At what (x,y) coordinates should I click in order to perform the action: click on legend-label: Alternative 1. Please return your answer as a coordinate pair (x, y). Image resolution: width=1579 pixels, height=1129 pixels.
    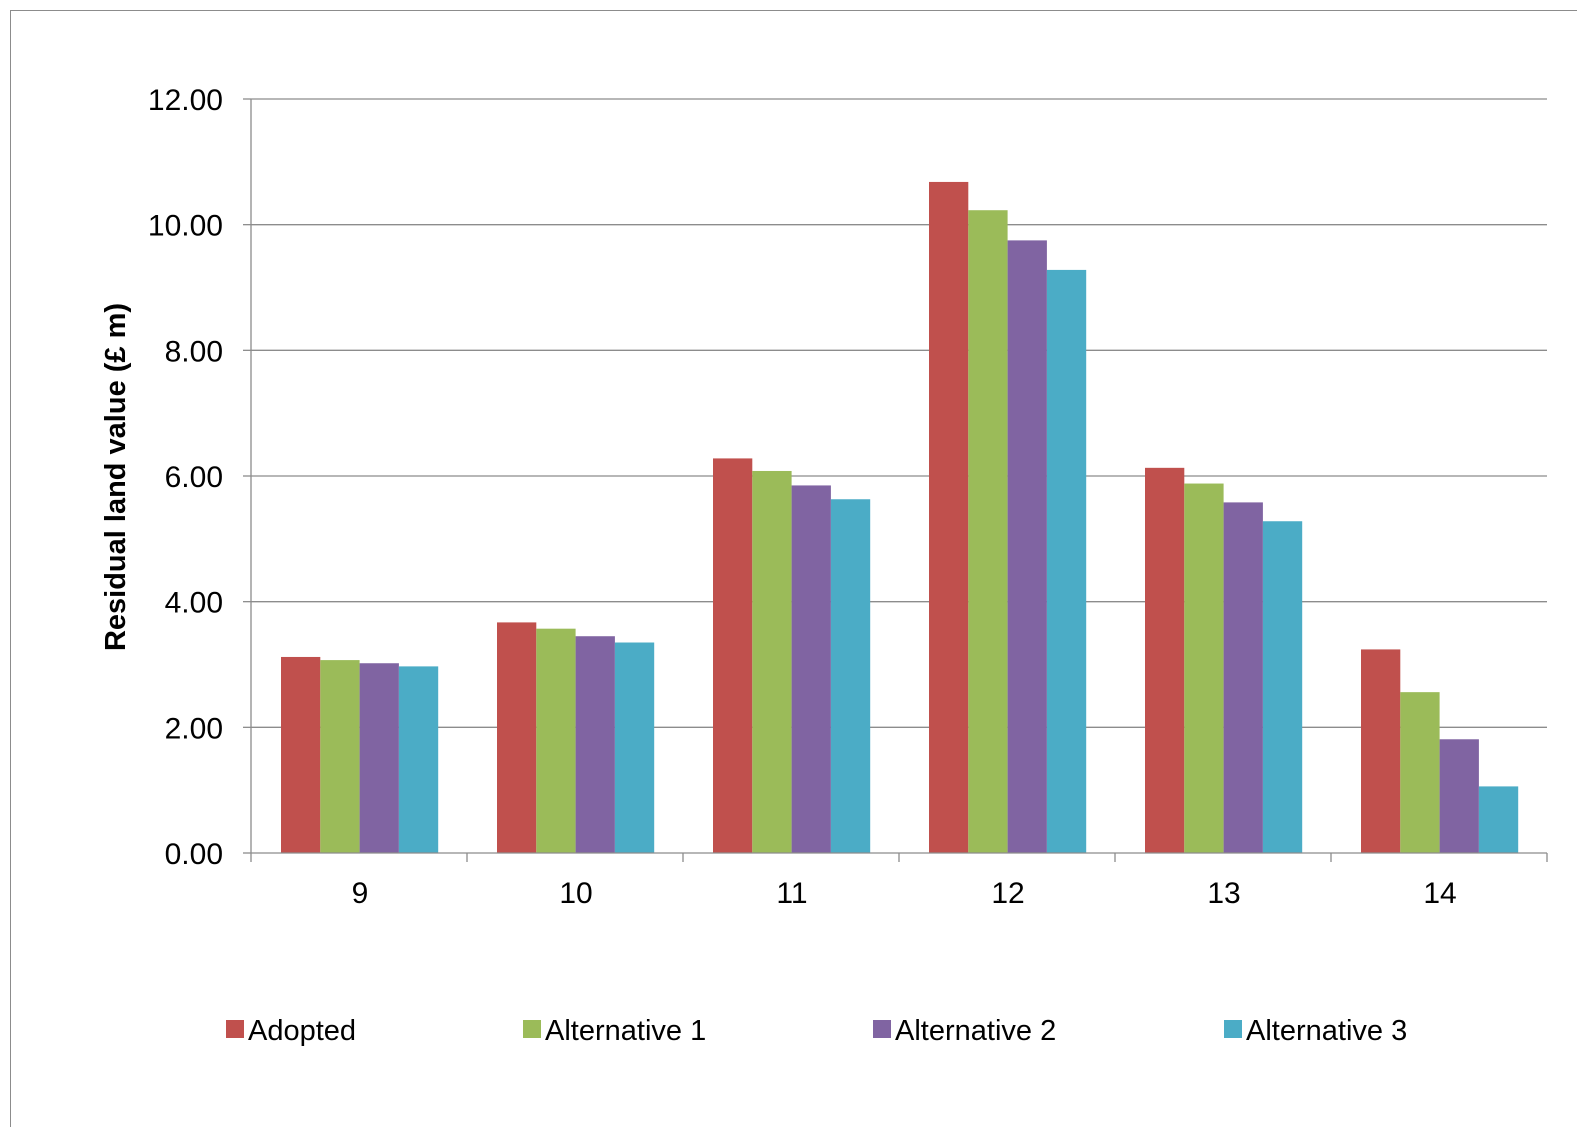
    Looking at the image, I should click on (625, 1031).